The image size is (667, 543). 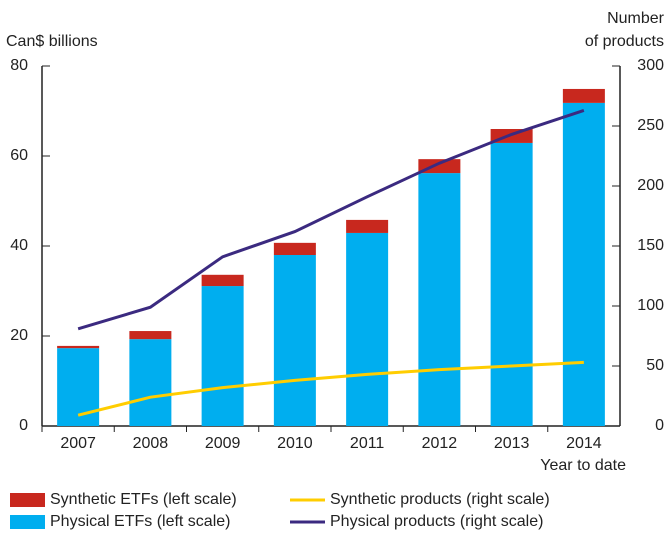 What do you see at coordinates (151, 443) in the screenshot?
I see `x-tick-label: 2008` at bounding box center [151, 443].